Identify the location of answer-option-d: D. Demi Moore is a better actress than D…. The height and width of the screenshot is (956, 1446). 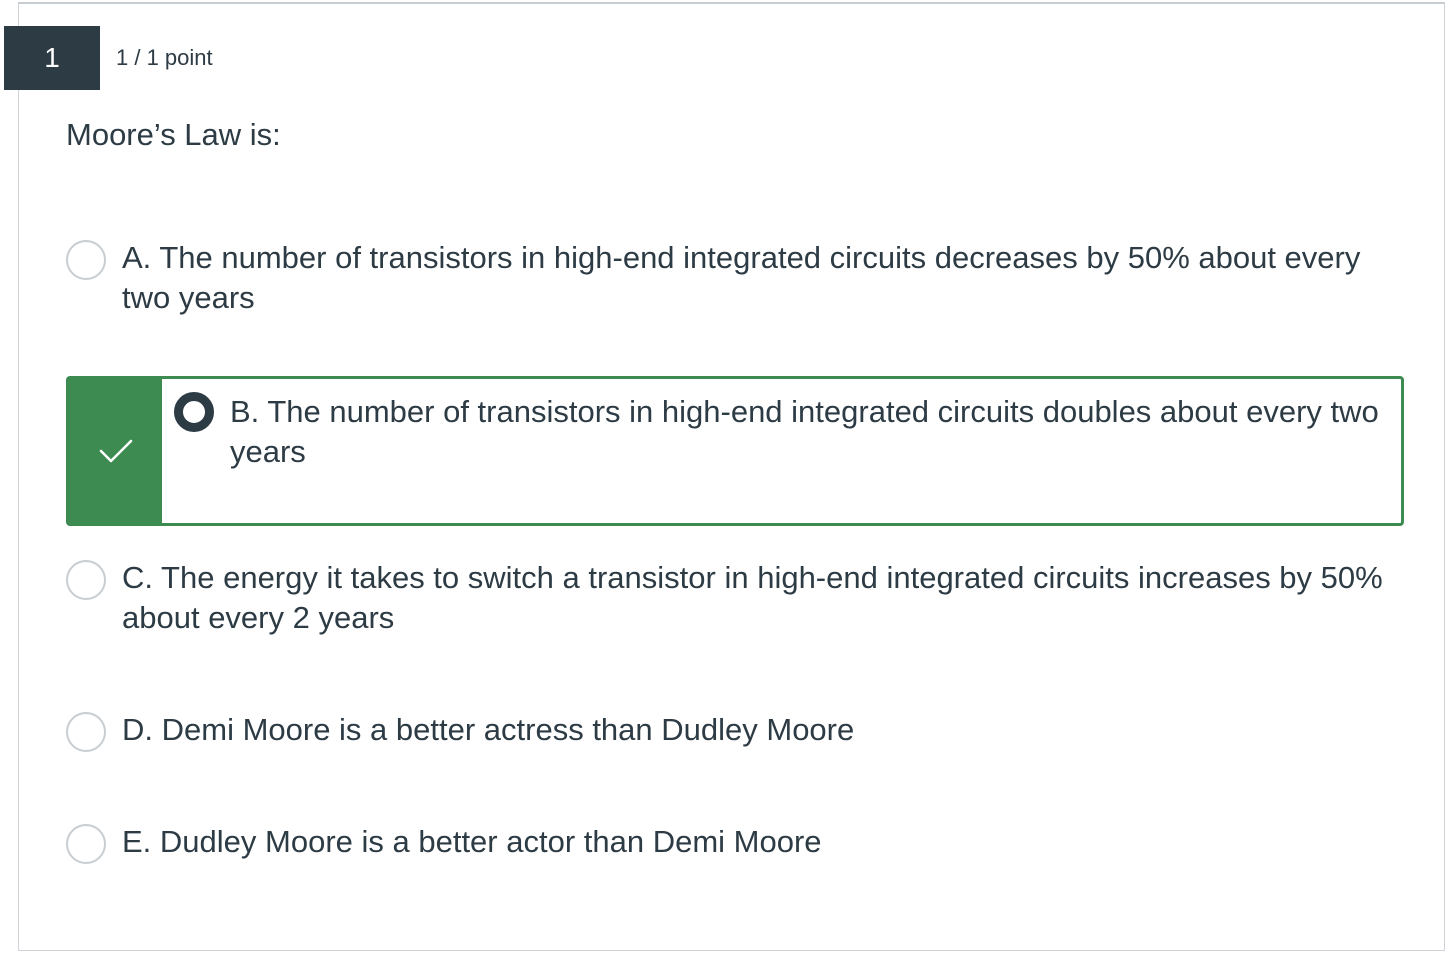
(735, 732).